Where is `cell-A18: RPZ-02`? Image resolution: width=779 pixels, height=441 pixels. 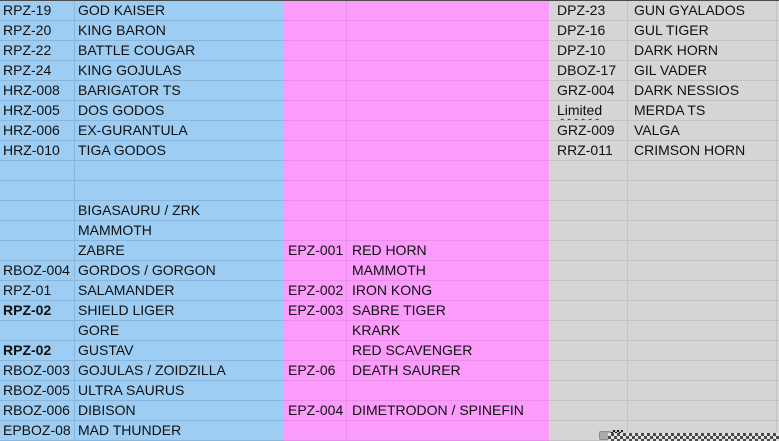
cell-A18: RPZ-02 is located at coordinates (37, 351).